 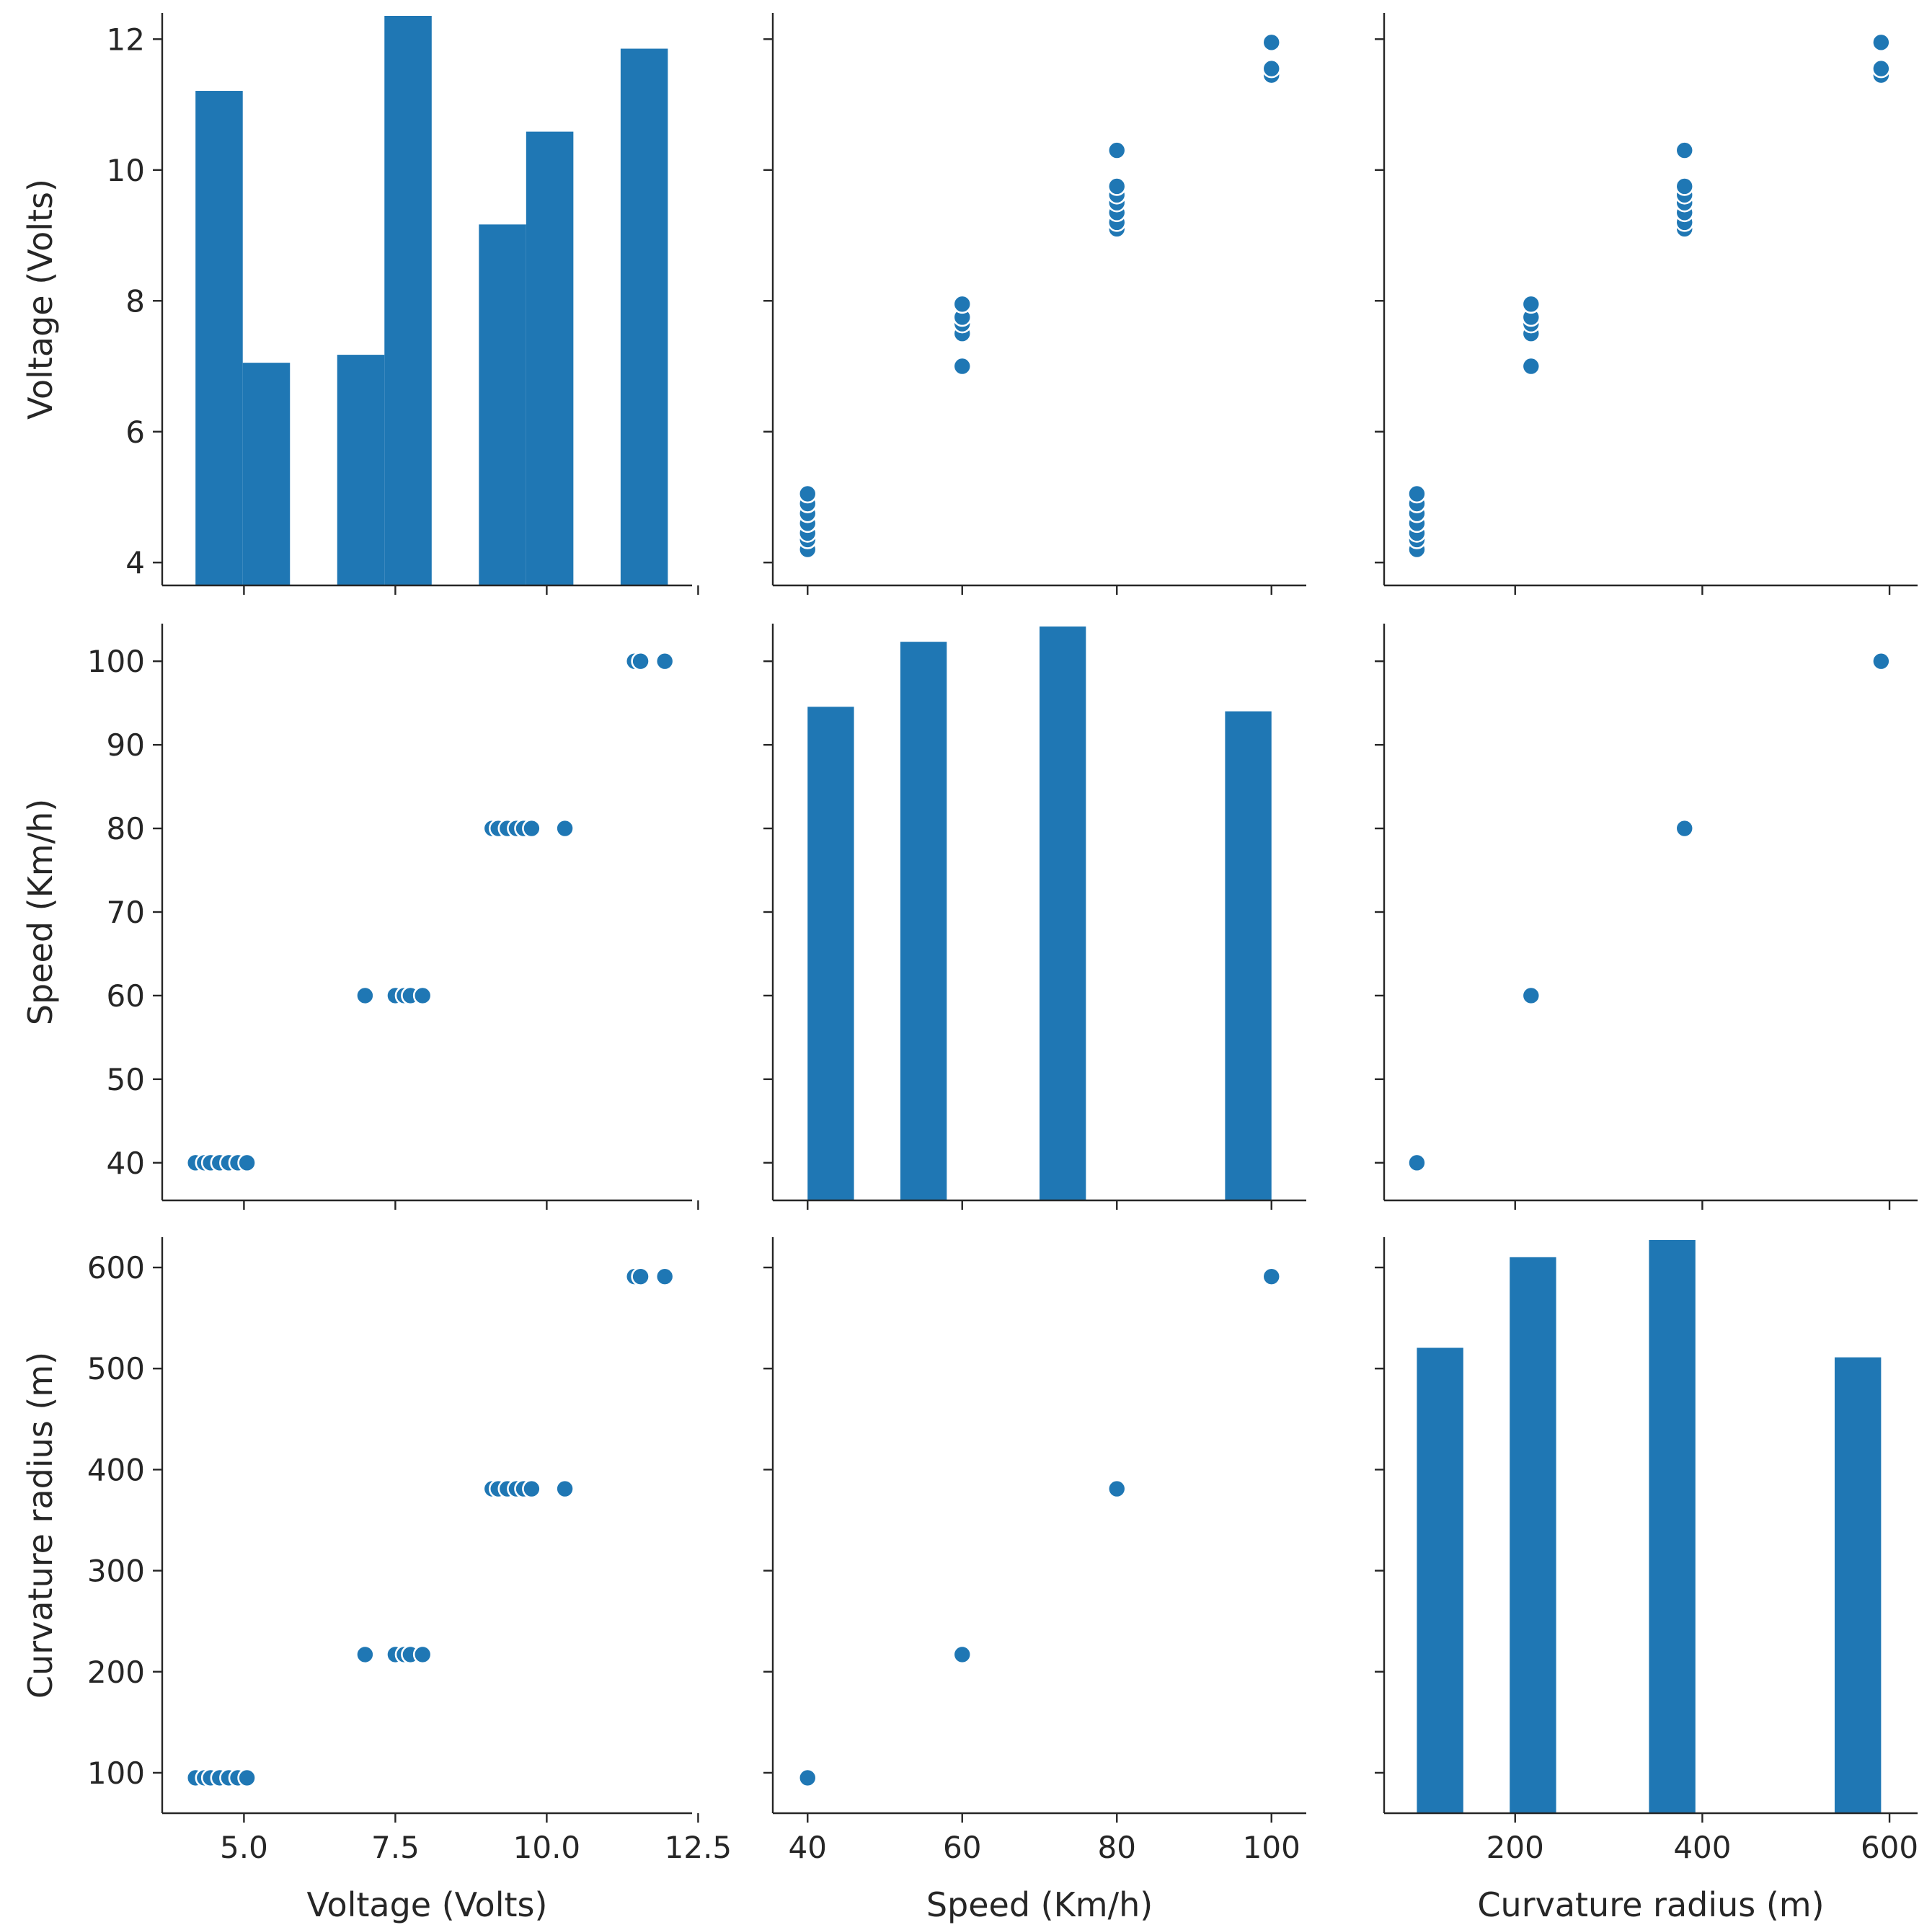 I want to click on y-tick-label: 500, so click(x=116, y=1369).